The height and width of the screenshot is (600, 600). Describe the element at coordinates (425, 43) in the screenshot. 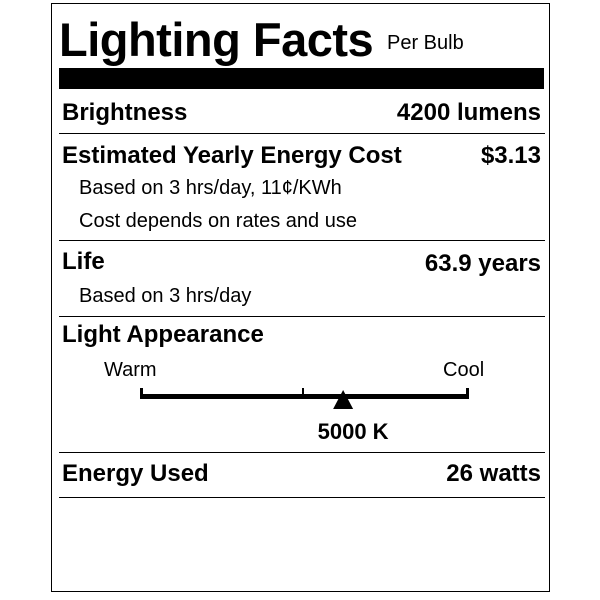

I see `label-subtitle: Per Bulb` at that location.